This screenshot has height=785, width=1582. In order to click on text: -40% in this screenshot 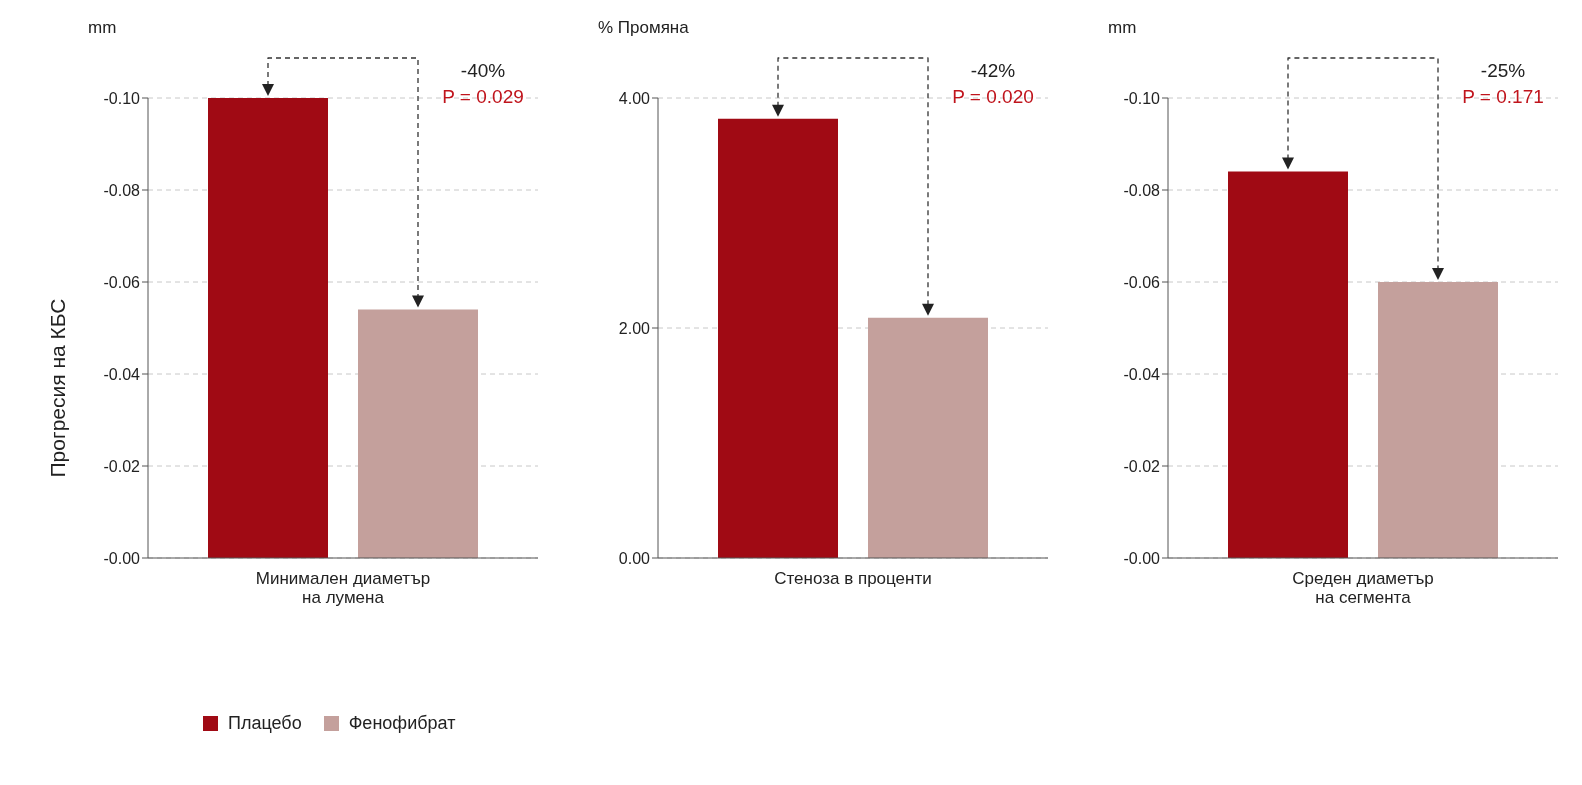, I will do `click(483, 71)`.